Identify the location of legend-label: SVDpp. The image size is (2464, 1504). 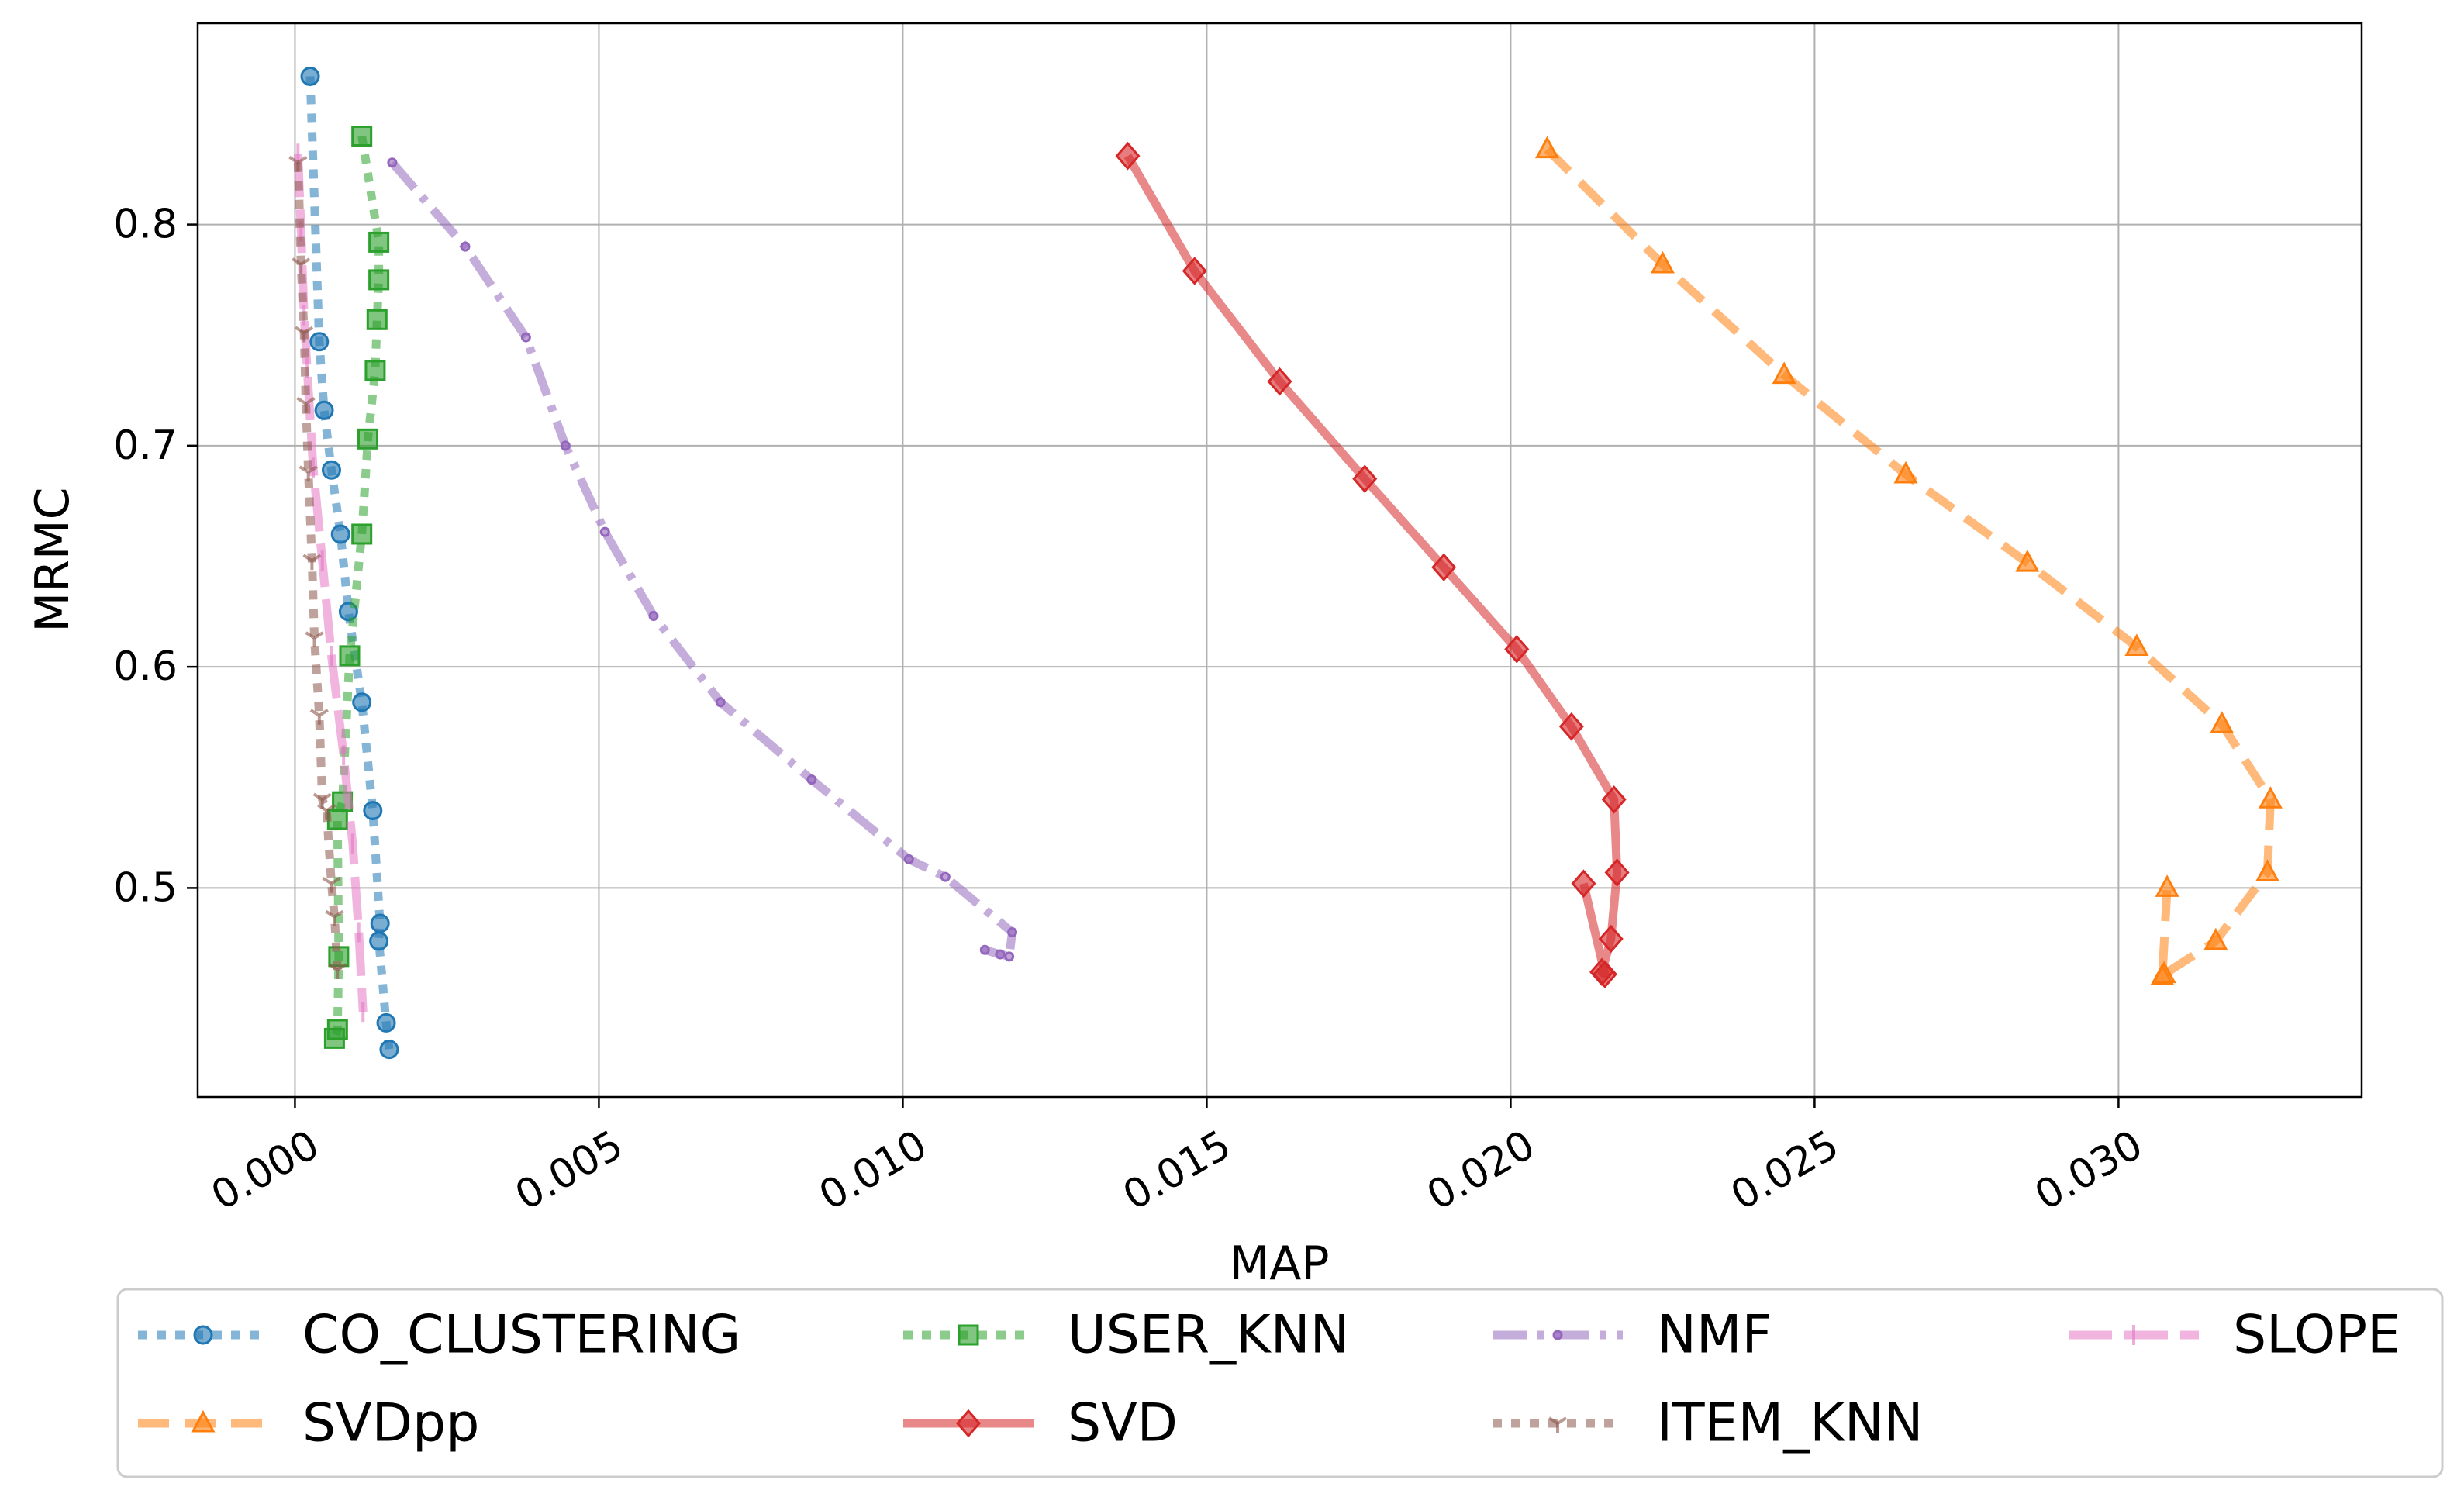
(390, 1424).